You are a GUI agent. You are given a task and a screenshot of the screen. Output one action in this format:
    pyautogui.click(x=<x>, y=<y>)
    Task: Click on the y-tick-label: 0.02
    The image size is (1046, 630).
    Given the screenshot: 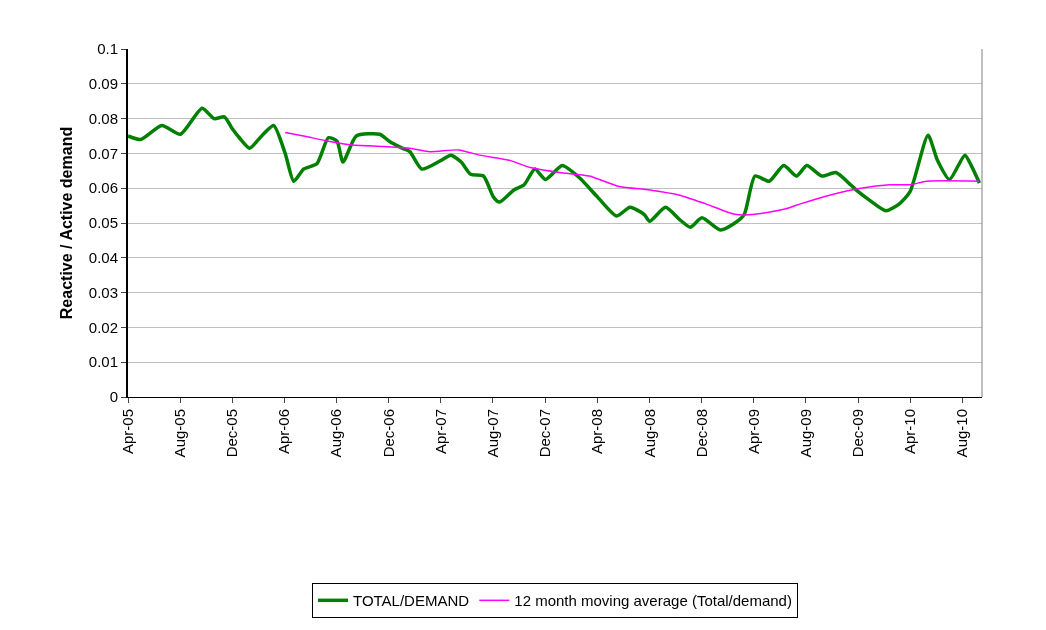 What is the action you would take?
    pyautogui.click(x=103, y=327)
    